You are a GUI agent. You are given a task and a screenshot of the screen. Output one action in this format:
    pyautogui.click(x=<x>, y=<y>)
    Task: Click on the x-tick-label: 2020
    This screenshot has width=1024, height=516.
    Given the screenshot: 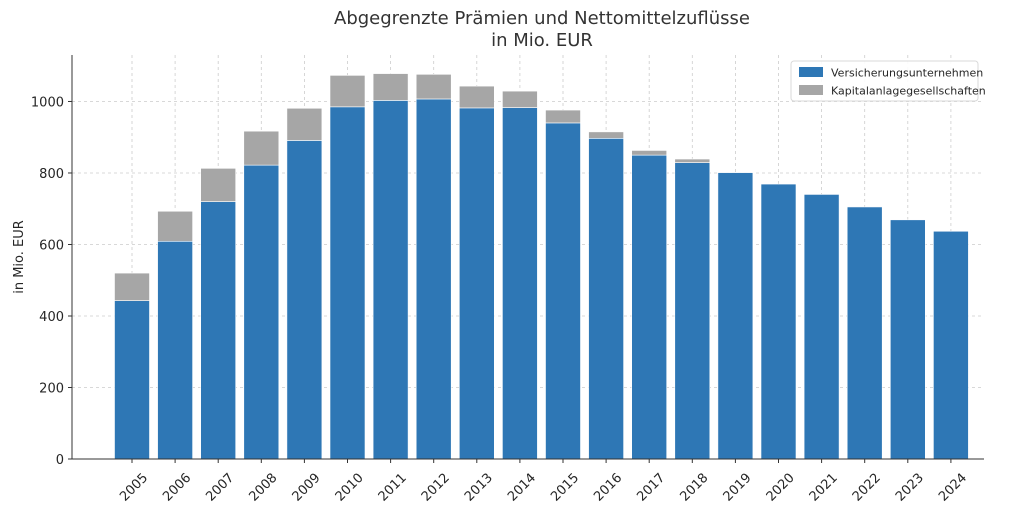 What is the action you would take?
    pyautogui.click(x=781, y=488)
    